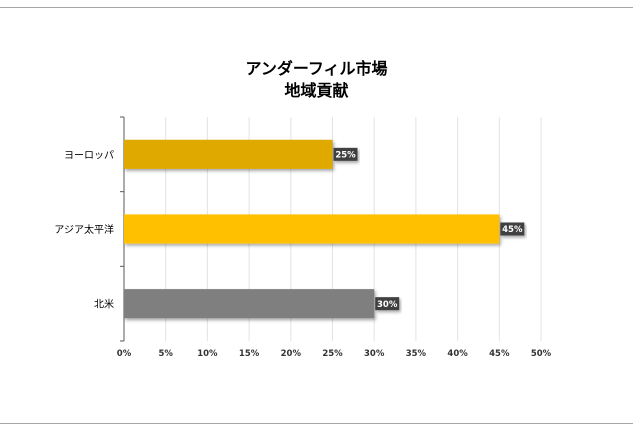  What do you see at coordinates (316, 90) in the screenshot?
I see `chart-title-line-2: 地域貢献` at bounding box center [316, 90].